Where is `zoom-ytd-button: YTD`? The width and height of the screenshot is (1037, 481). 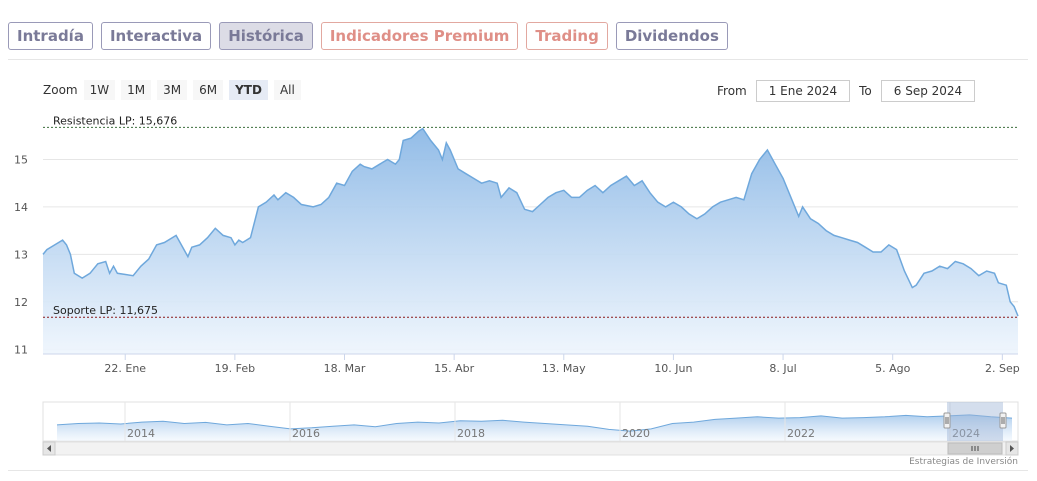 zoom-ytd-button: YTD is located at coordinates (248, 90).